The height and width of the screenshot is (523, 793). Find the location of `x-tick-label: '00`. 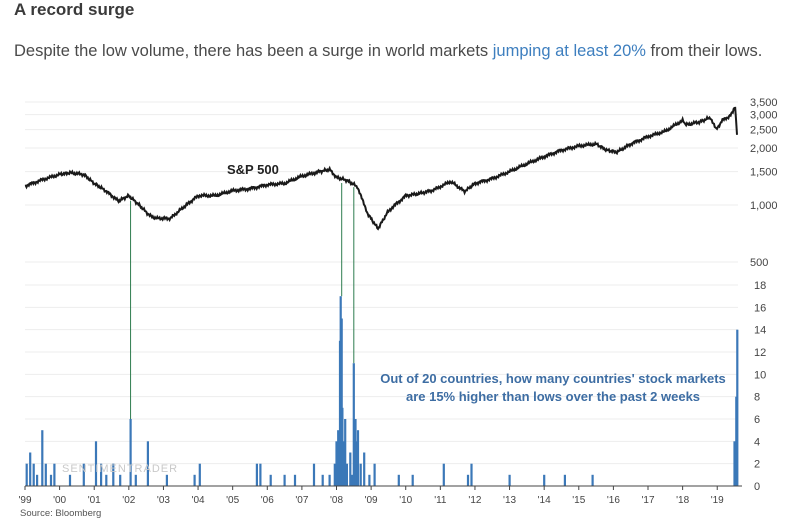

x-tick-label: '00 is located at coordinates (59, 500).